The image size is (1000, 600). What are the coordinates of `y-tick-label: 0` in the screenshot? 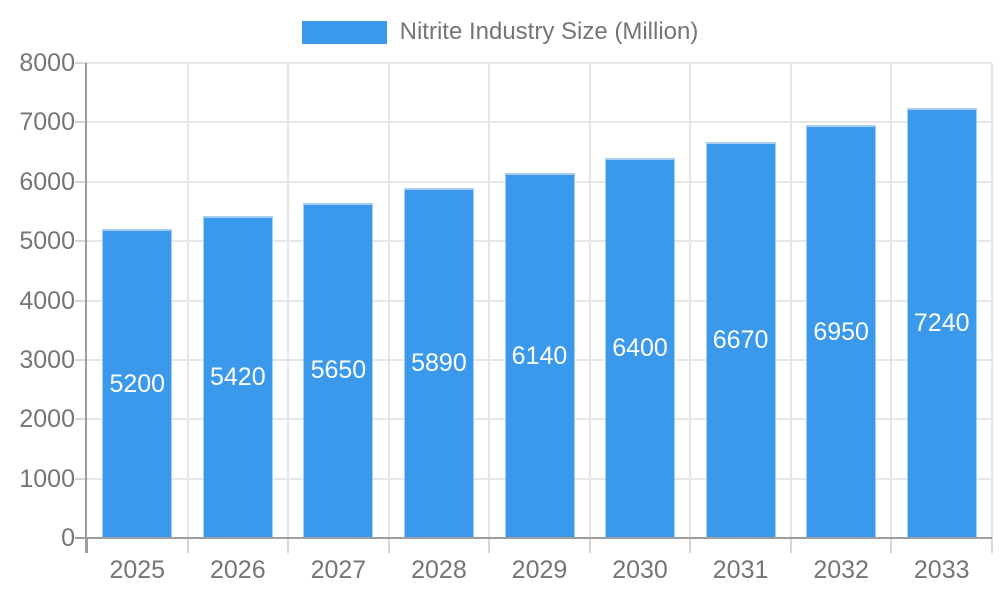 It's located at (68, 538).